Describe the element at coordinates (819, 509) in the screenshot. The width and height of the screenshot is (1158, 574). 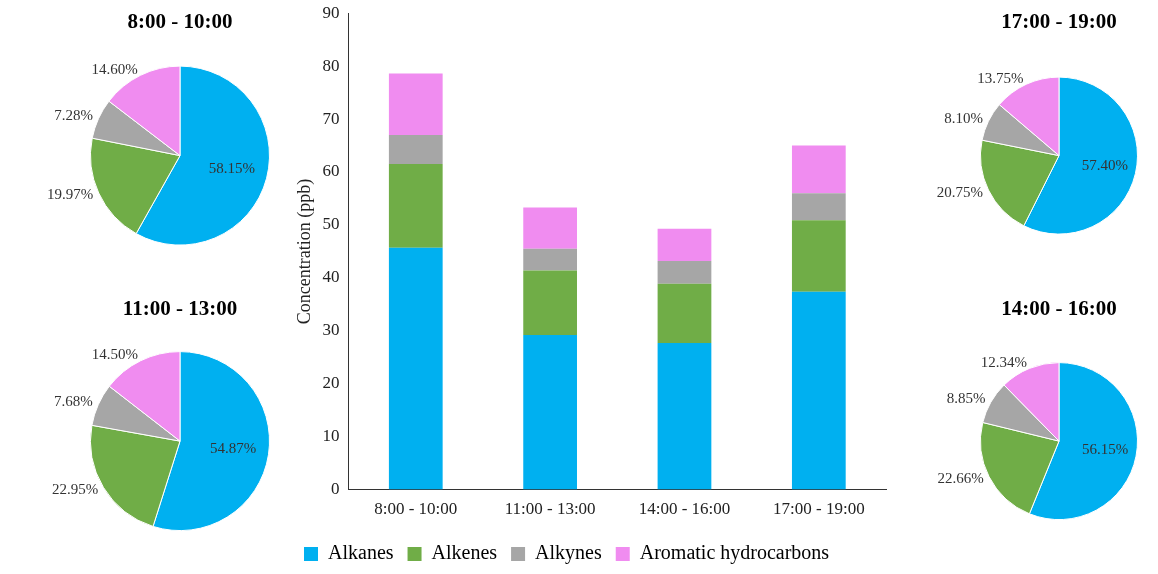
I see `x-tick-label: 17:00 - 19:00` at that location.